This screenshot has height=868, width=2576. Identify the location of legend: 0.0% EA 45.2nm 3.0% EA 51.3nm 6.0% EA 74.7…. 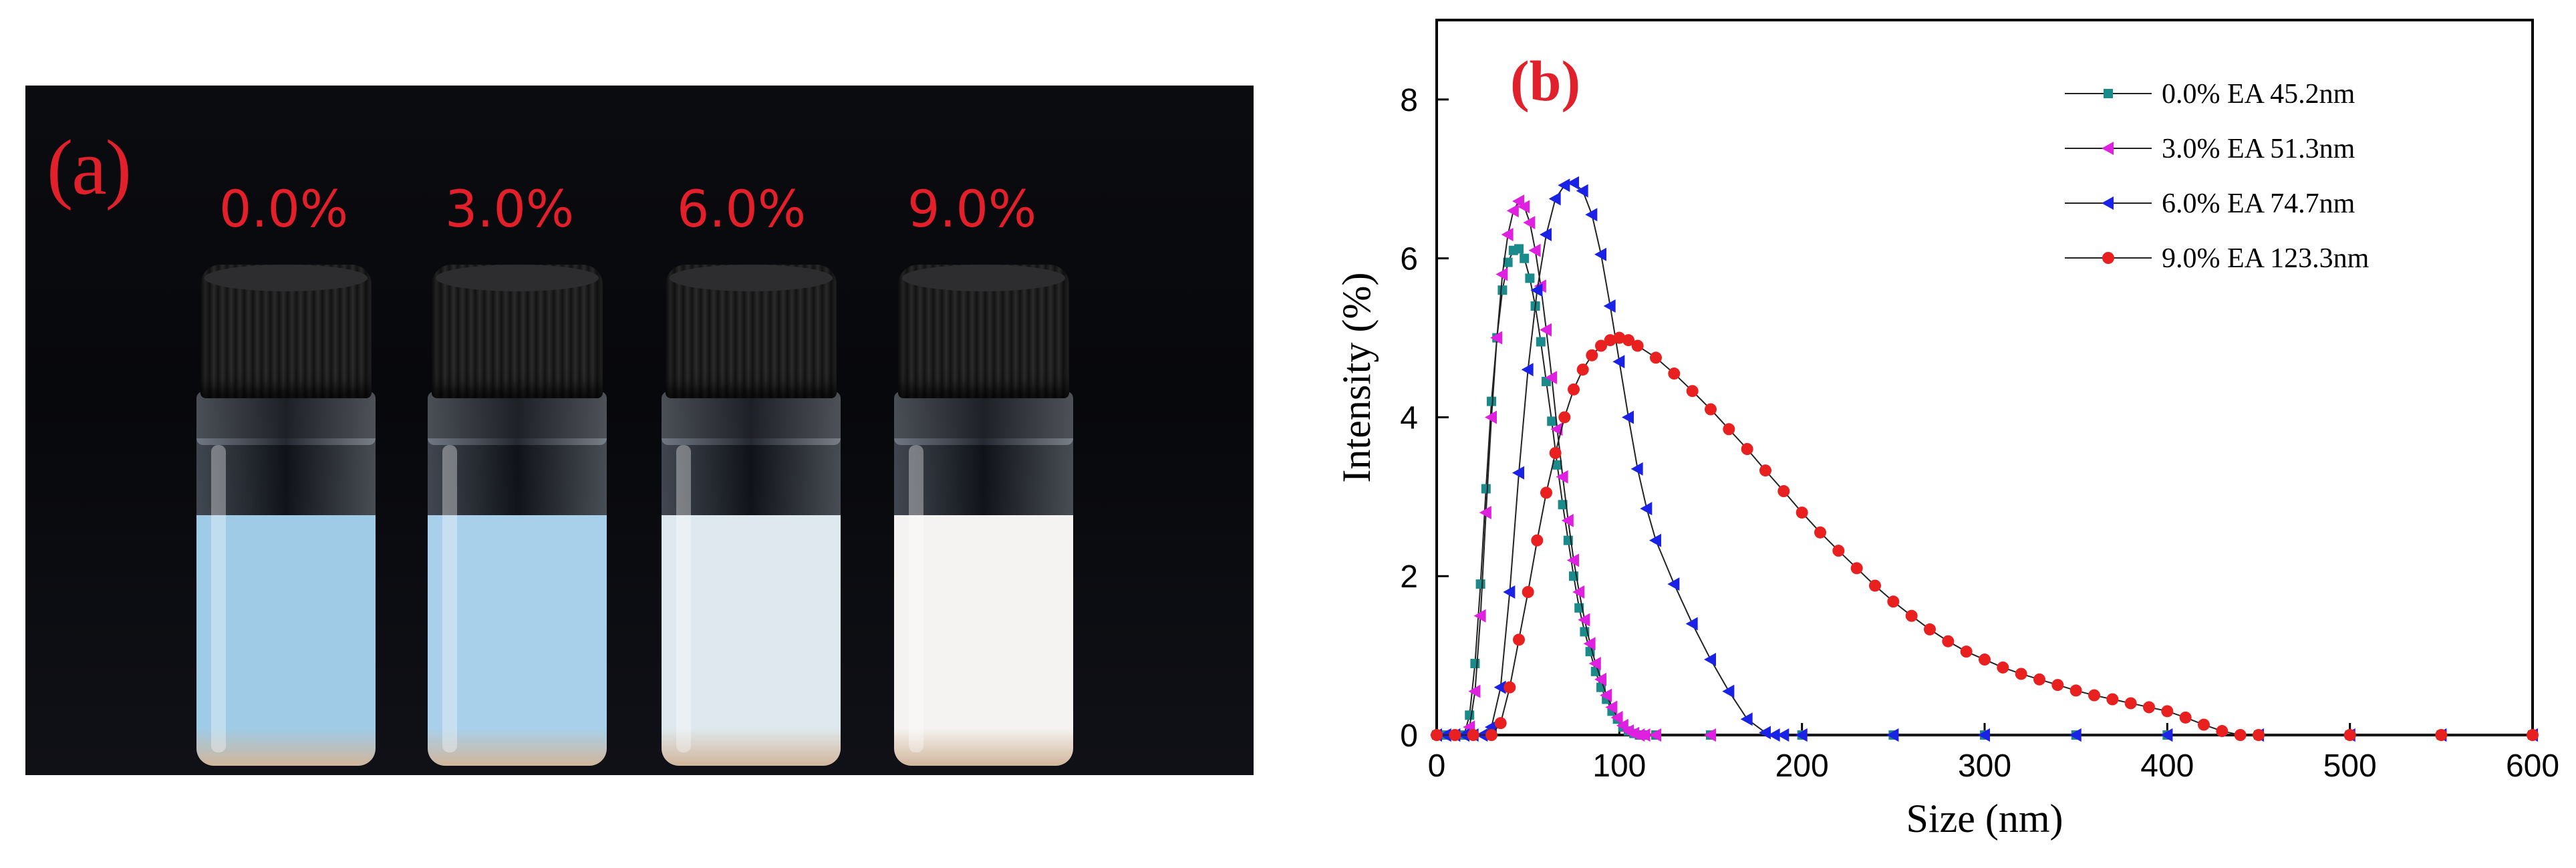
(2217, 177).